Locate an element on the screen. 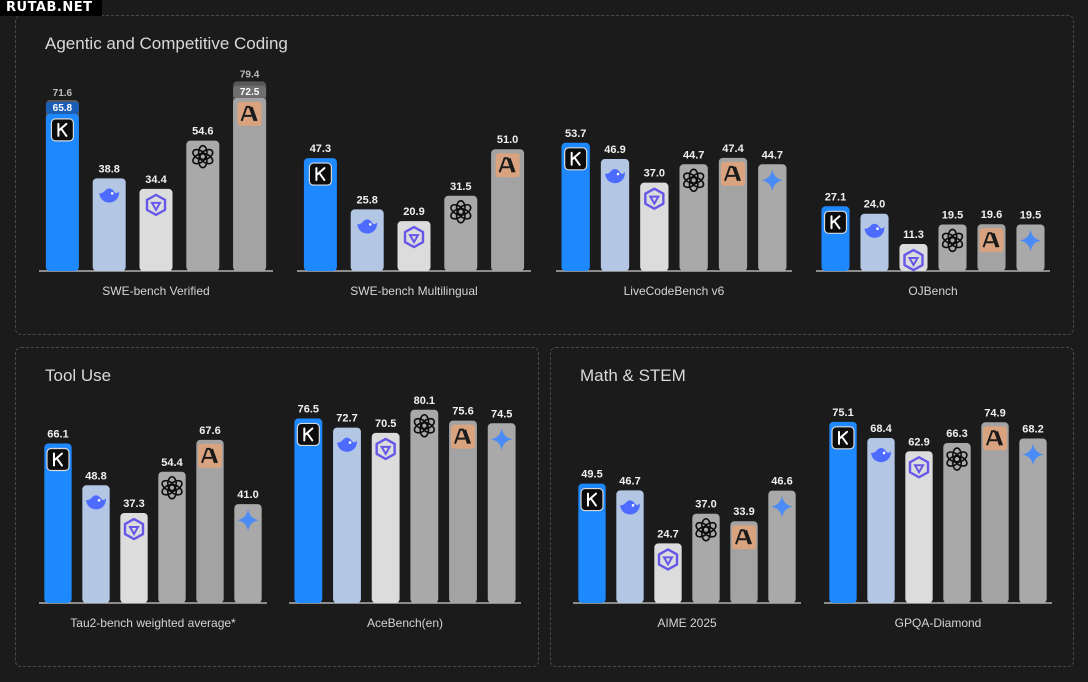  bar-value-label: 20.9 is located at coordinates (413, 212).